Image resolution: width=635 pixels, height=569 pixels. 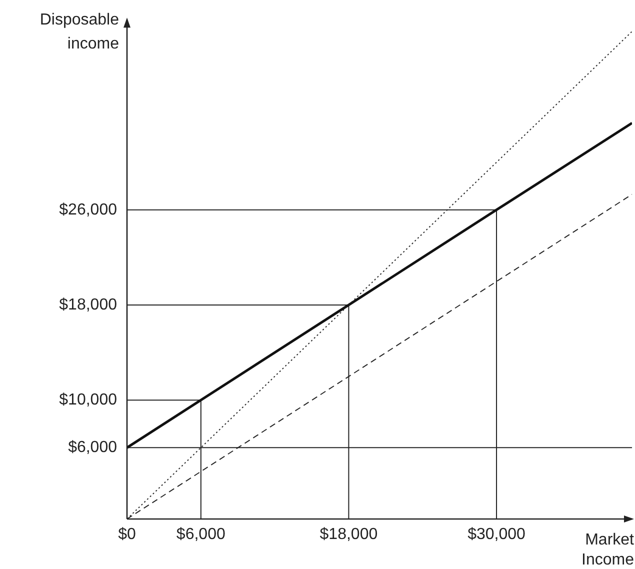 I want to click on y-tick-label: $10,000, so click(x=88, y=400).